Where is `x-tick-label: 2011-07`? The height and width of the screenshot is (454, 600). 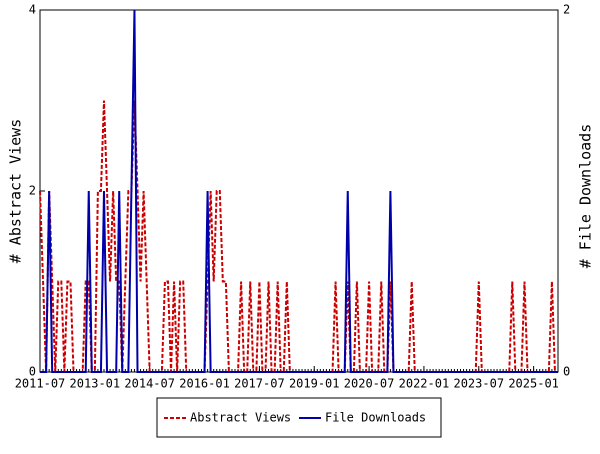
x-tick-label: 2011-07 is located at coordinates (40, 384).